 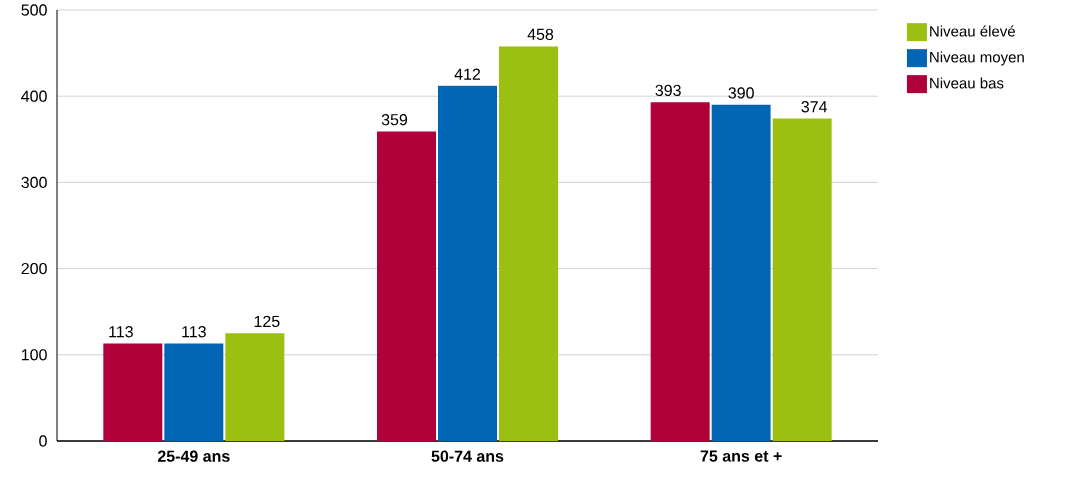 What do you see at coordinates (193, 456) in the screenshot?
I see `x-tick-label: 25-49 ans` at bounding box center [193, 456].